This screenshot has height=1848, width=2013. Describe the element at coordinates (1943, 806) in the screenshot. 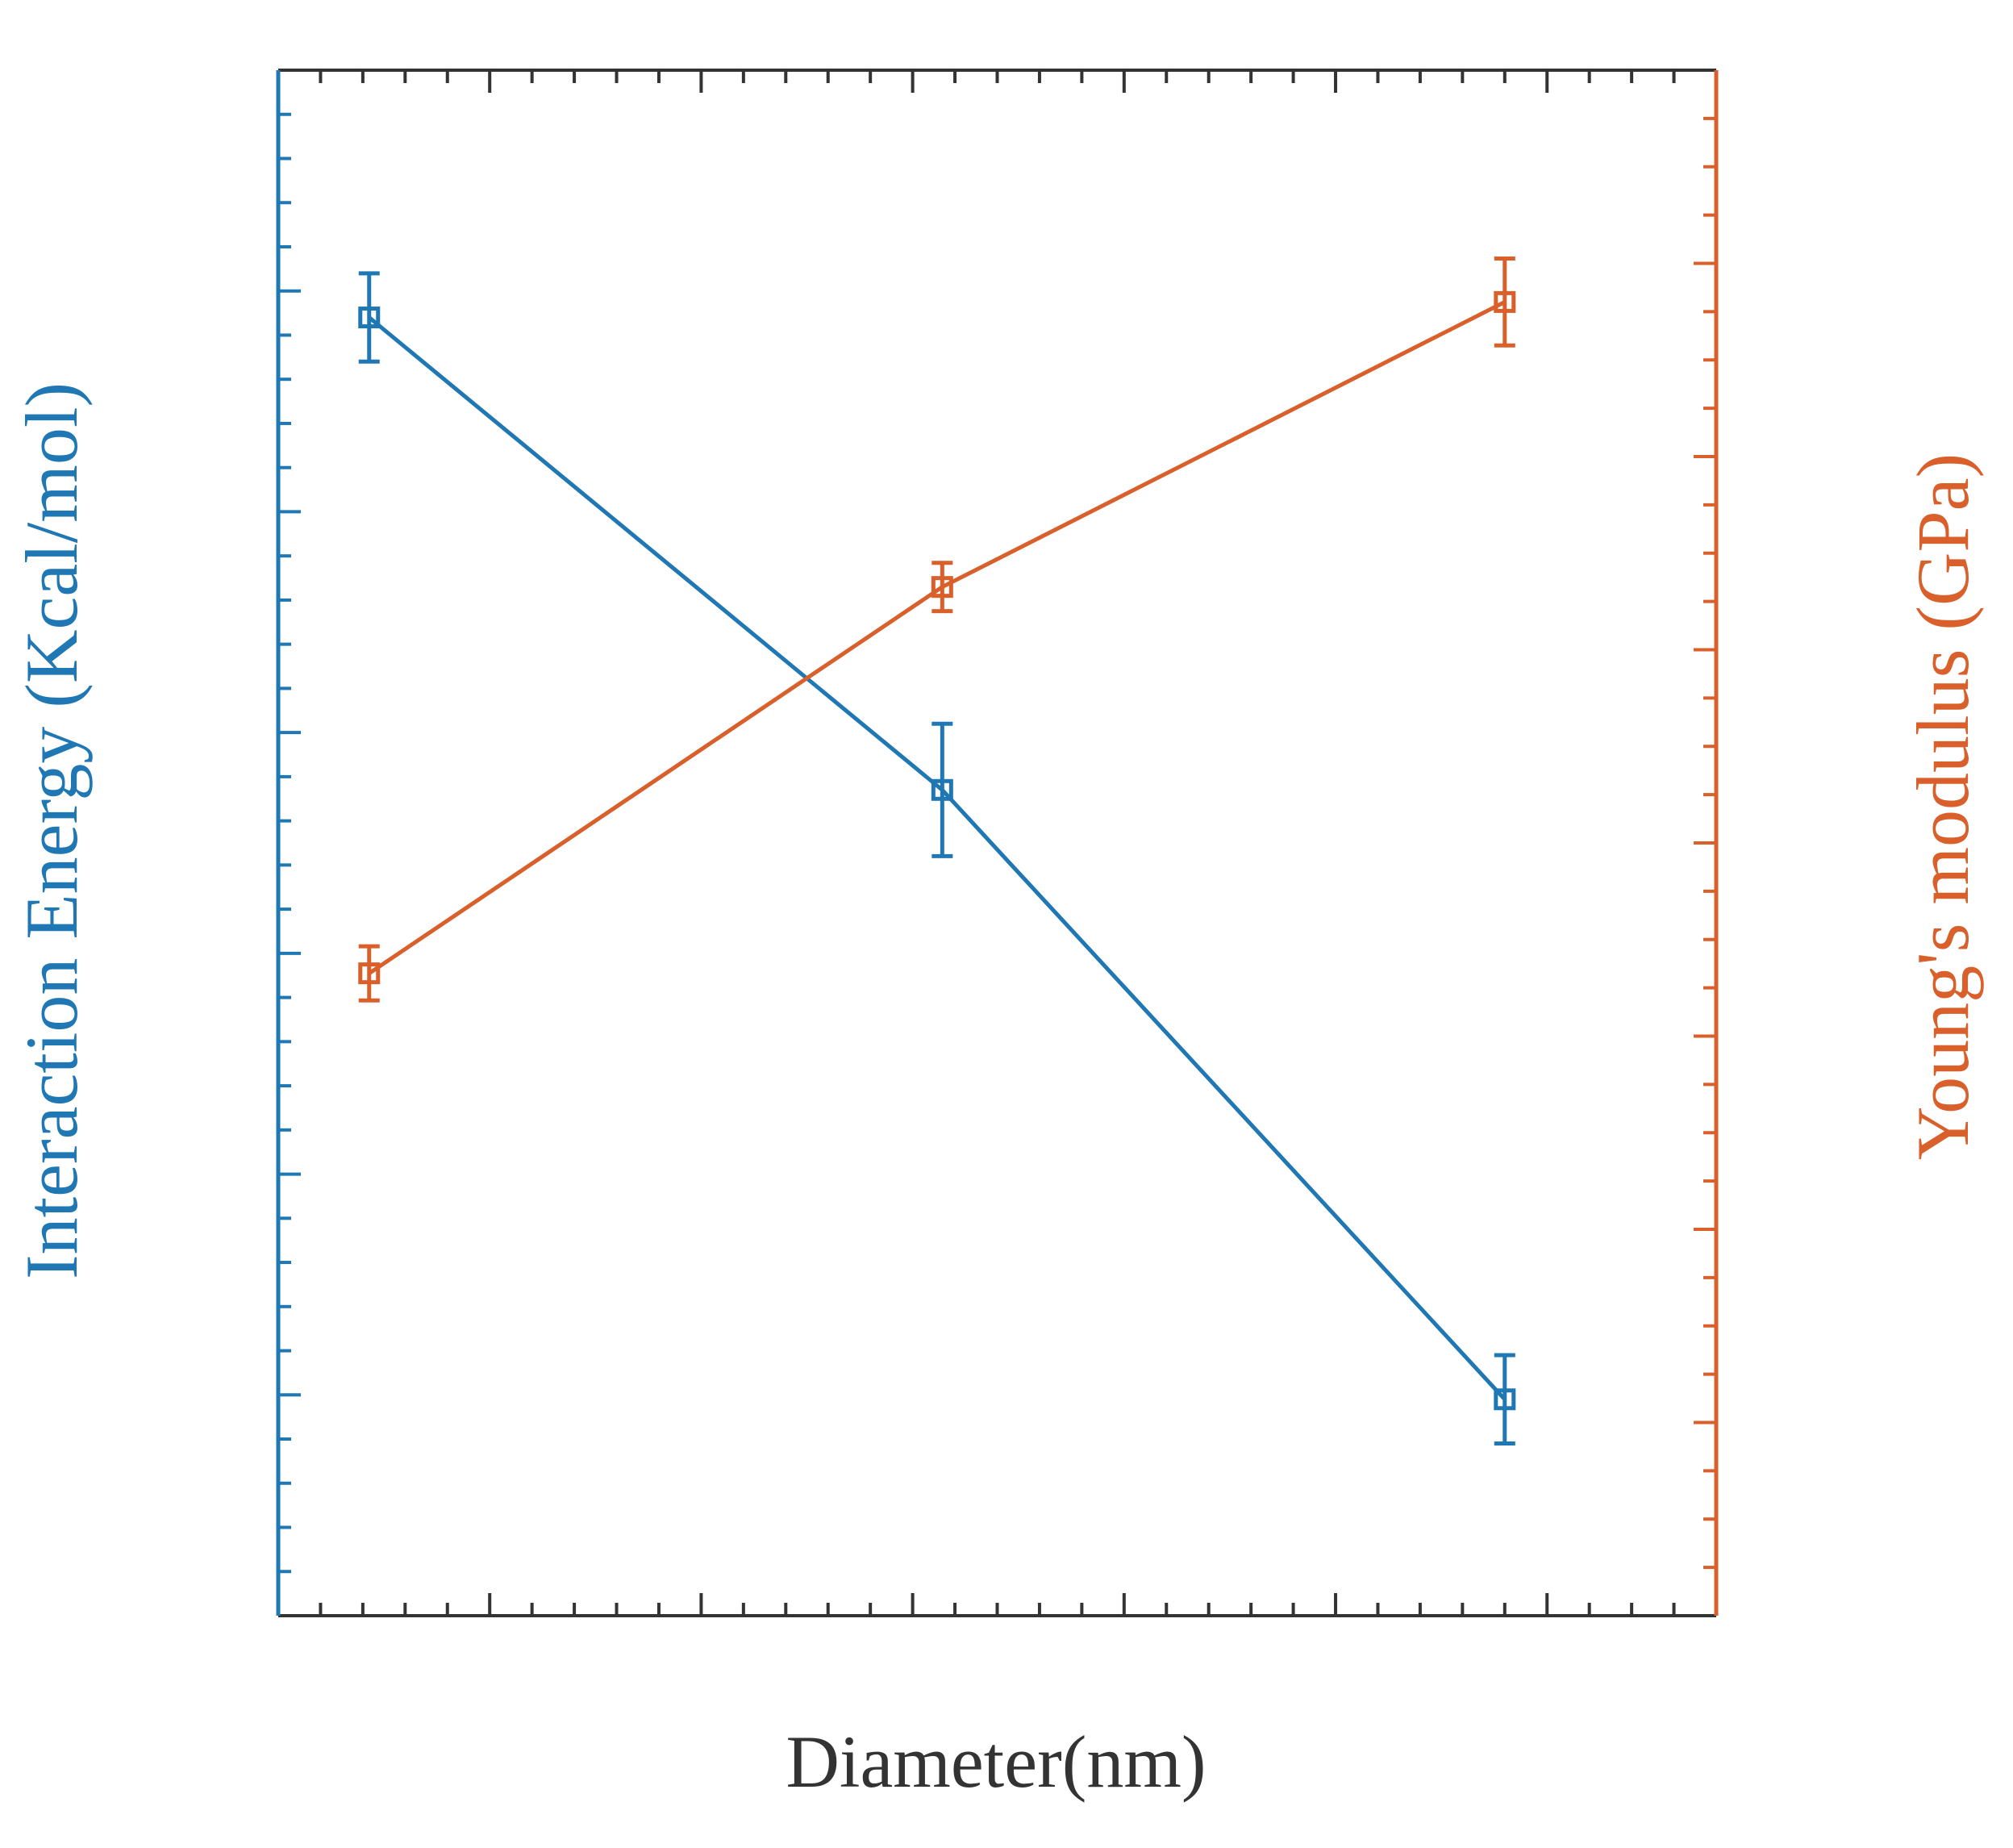

I see `y-axis-right-title: Young's modulus (GPa)` at that location.